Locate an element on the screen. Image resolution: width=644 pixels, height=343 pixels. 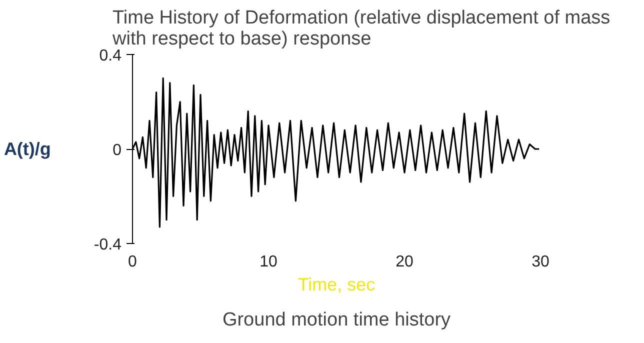
x-tick-label: 0 is located at coordinates (133, 262).